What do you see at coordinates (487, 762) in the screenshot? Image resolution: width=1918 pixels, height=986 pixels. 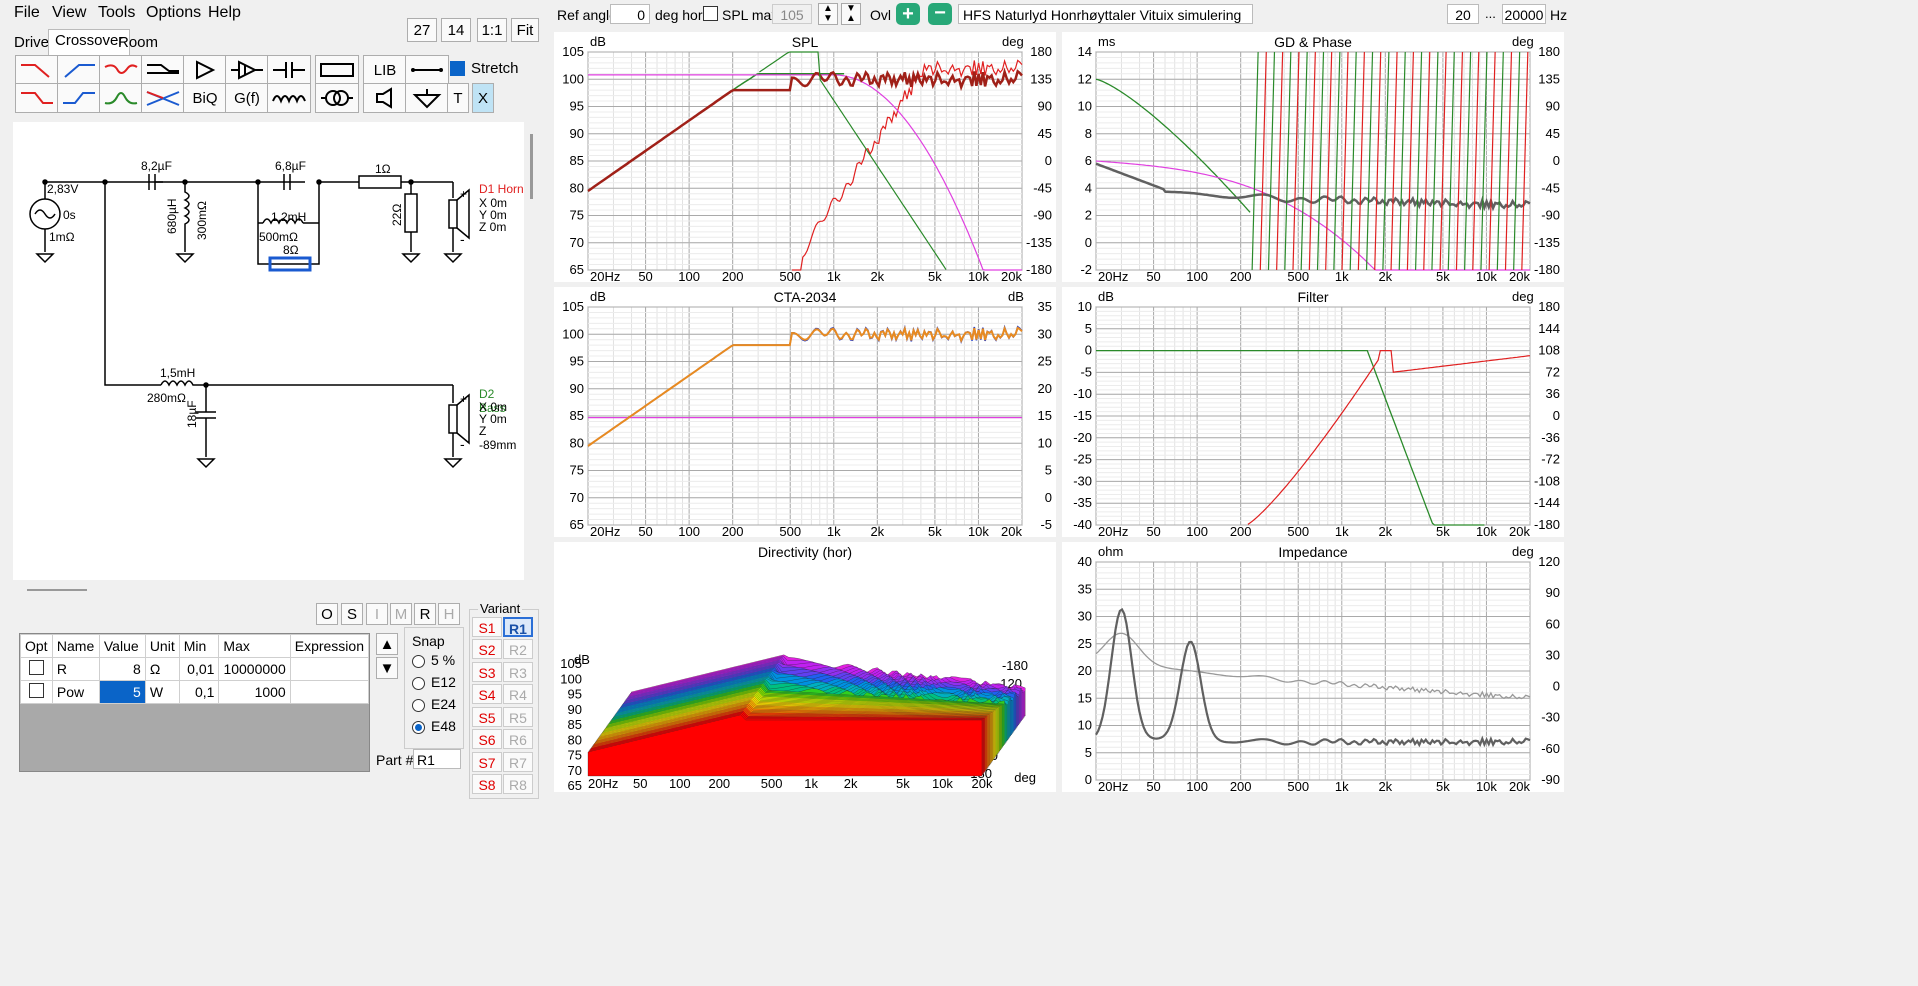 I see `variant-s7: S7` at bounding box center [487, 762].